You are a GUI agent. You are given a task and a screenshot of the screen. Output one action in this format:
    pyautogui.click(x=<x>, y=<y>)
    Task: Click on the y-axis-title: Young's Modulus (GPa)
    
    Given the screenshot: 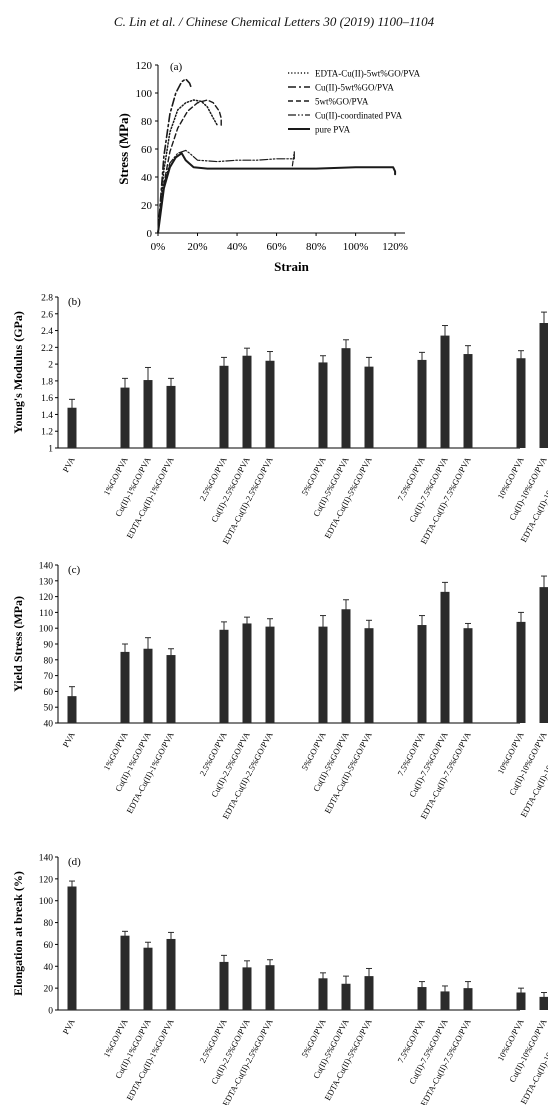 What is the action you would take?
    pyautogui.click(x=18, y=372)
    